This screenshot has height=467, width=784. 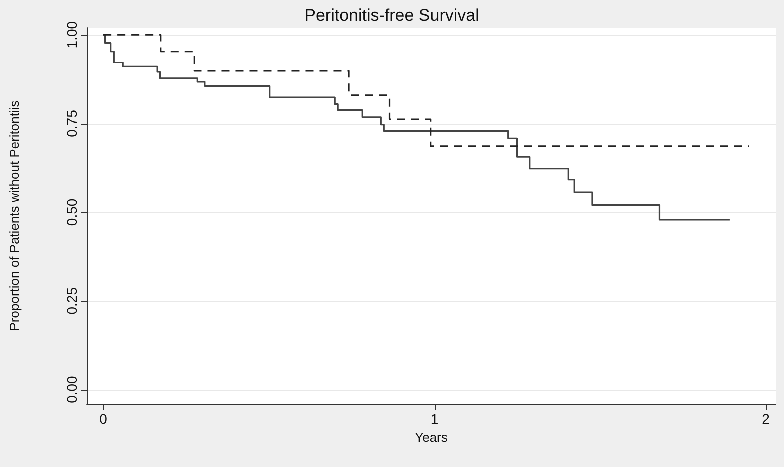 I want to click on y-axis-title: Proportion of Patients without Peritontiis, so click(x=14, y=216).